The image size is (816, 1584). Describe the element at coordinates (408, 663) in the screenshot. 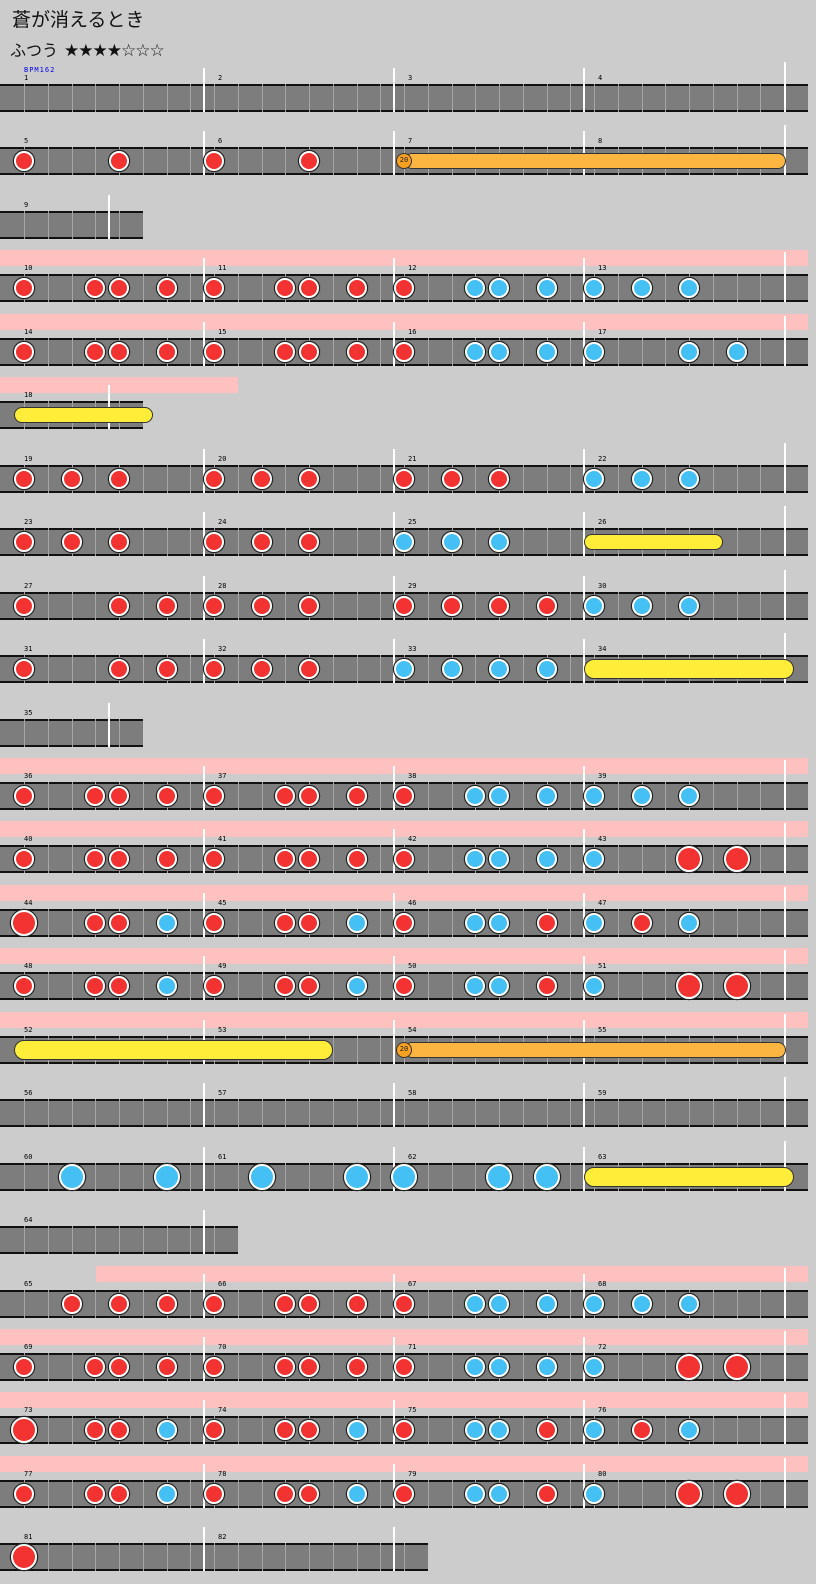

I see `notation-row: 31 32 33 34` at that location.